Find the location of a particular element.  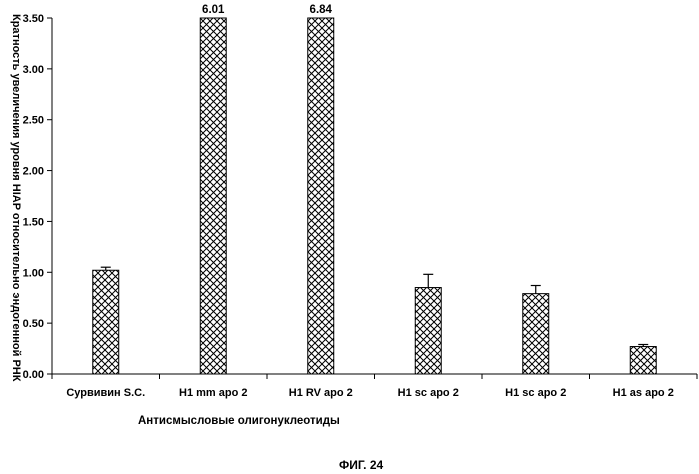

x-tick-label: H1 mm apo 2 is located at coordinates (213, 393).